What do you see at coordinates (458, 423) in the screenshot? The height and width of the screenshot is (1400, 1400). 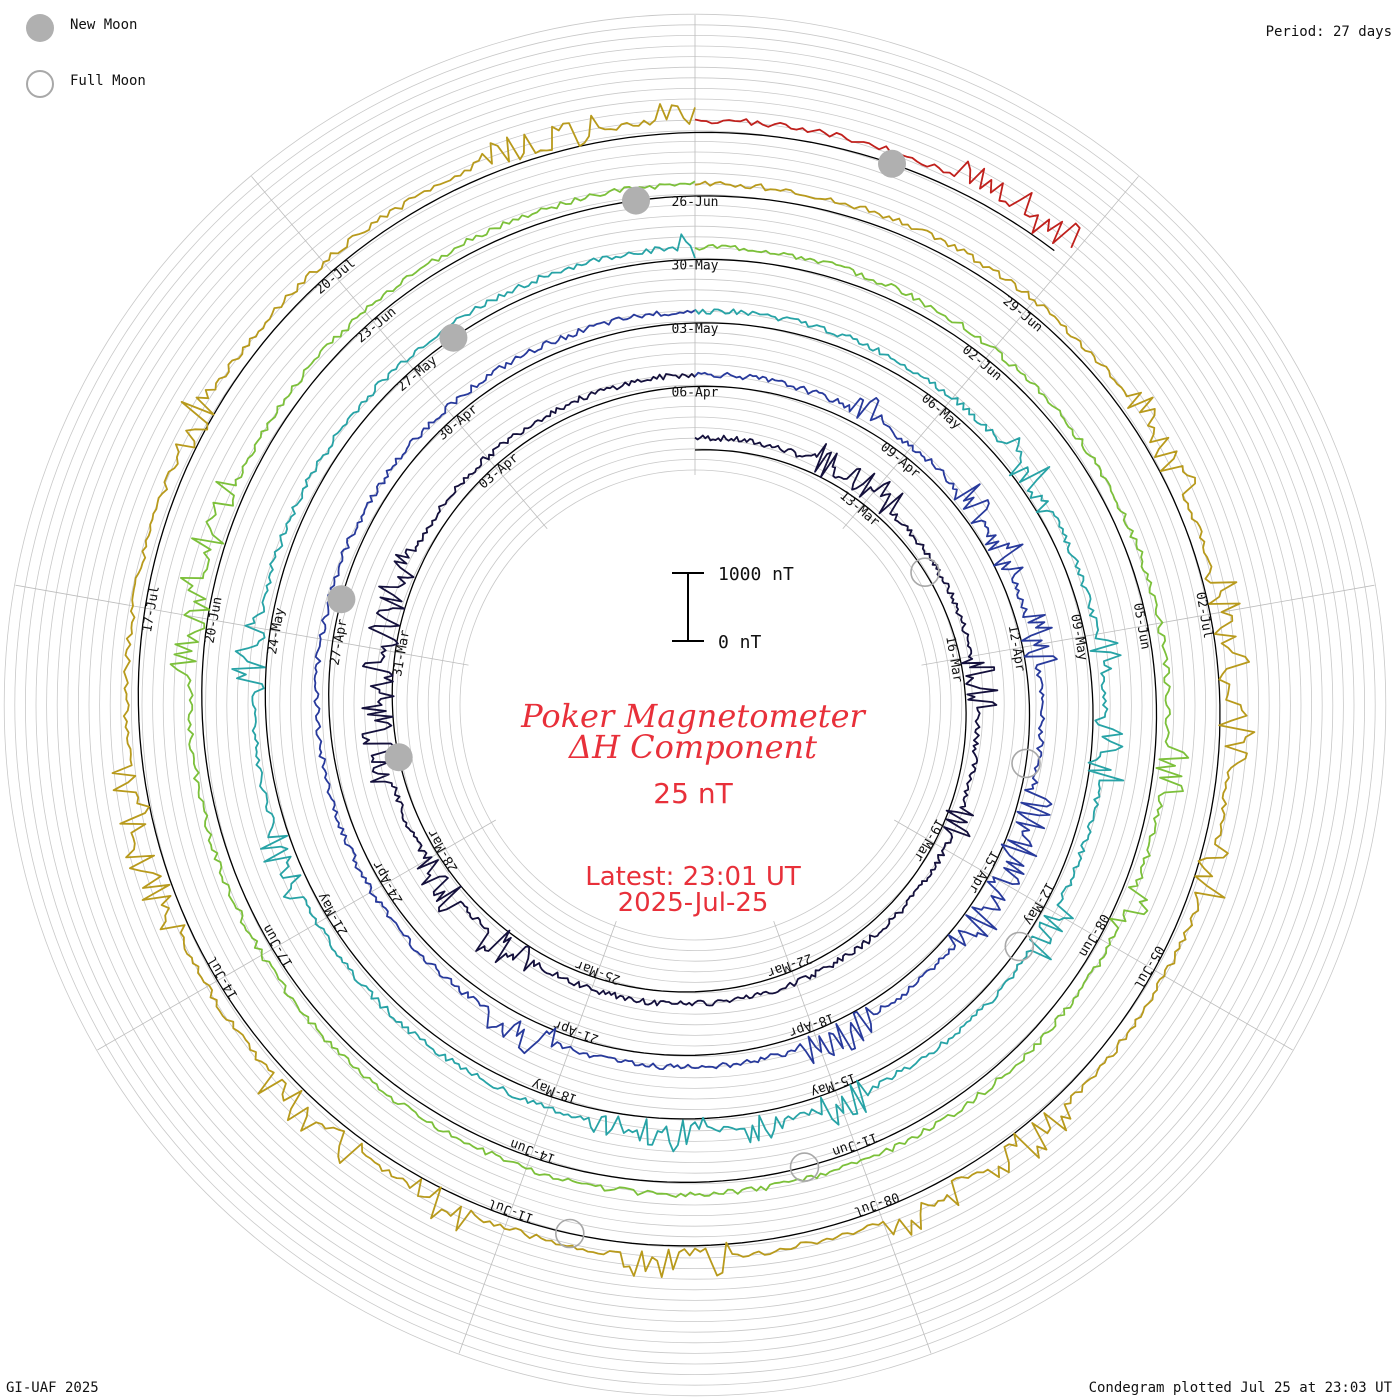 I see `tick-label: 30-Apr` at bounding box center [458, 423].